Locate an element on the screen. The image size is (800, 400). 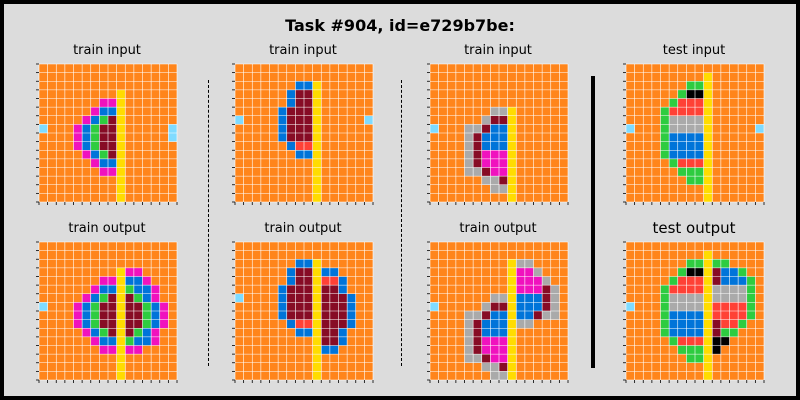
panel-title-8: test output is located at coordinates (694, 228).